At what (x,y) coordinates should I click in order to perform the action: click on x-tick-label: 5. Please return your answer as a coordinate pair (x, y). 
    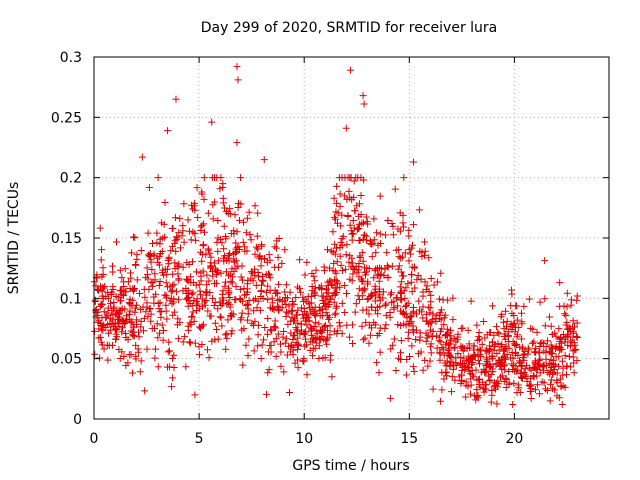
    Looking at the image, I should click on (199, 439).